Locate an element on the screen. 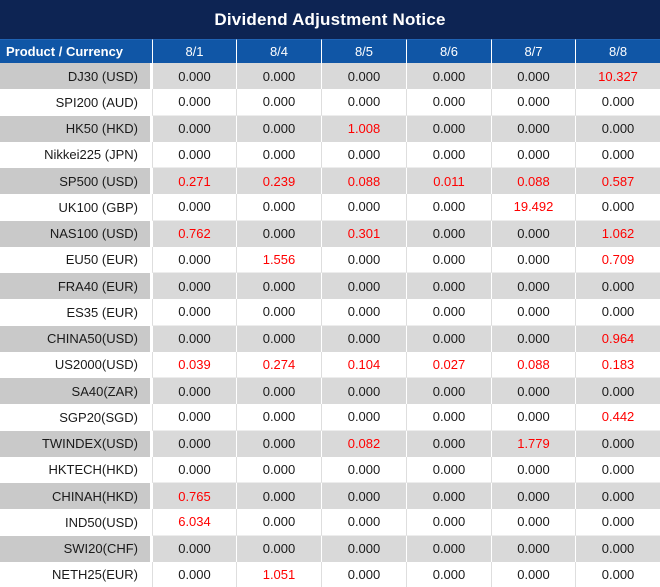 This screenshot has height=587, width=660. product-cell: CHINAH(HKD) is located at coordinates (76, 496).